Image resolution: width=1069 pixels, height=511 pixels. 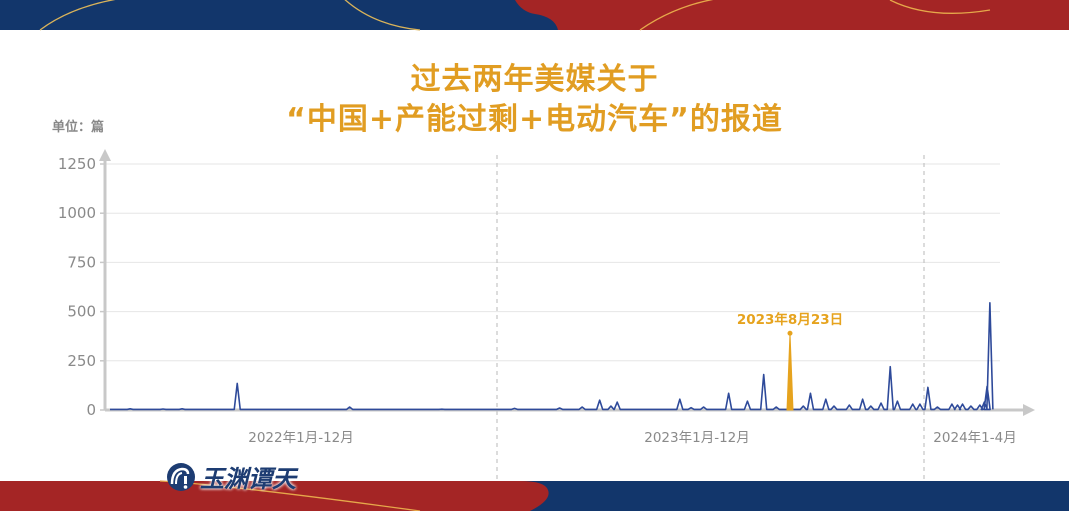 I want to click on y-tick-label: 0, so click(x=91, y=410).